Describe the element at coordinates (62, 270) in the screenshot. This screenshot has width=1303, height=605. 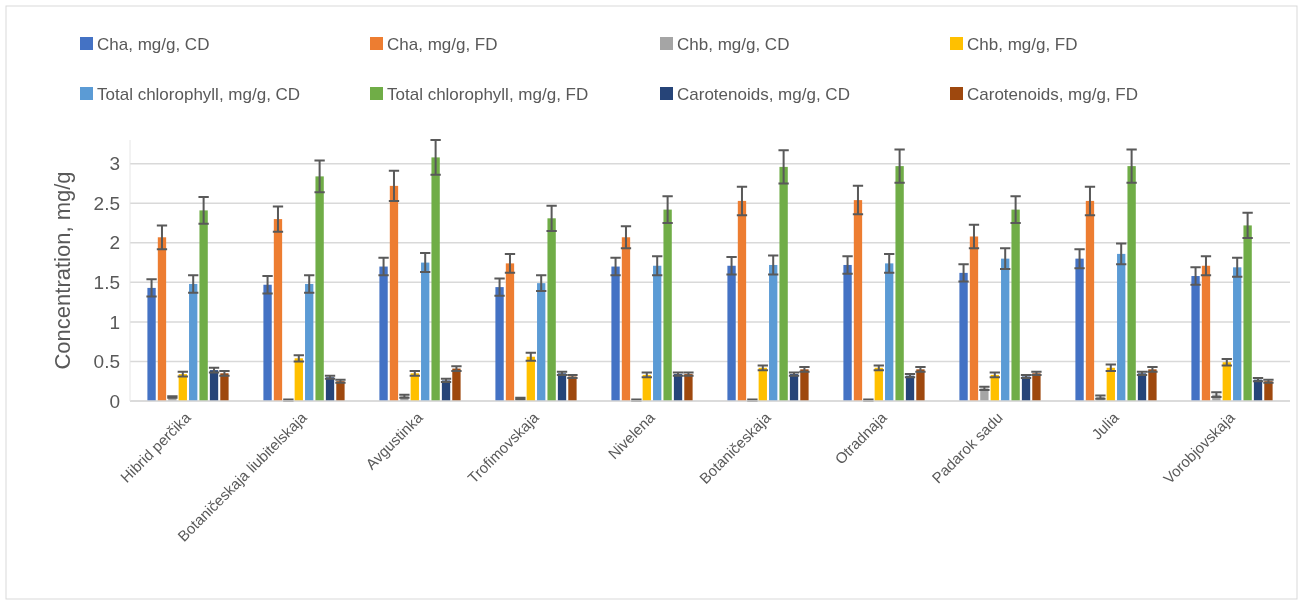
I see `y-axis-title: Concentration, mg/g` at that location.